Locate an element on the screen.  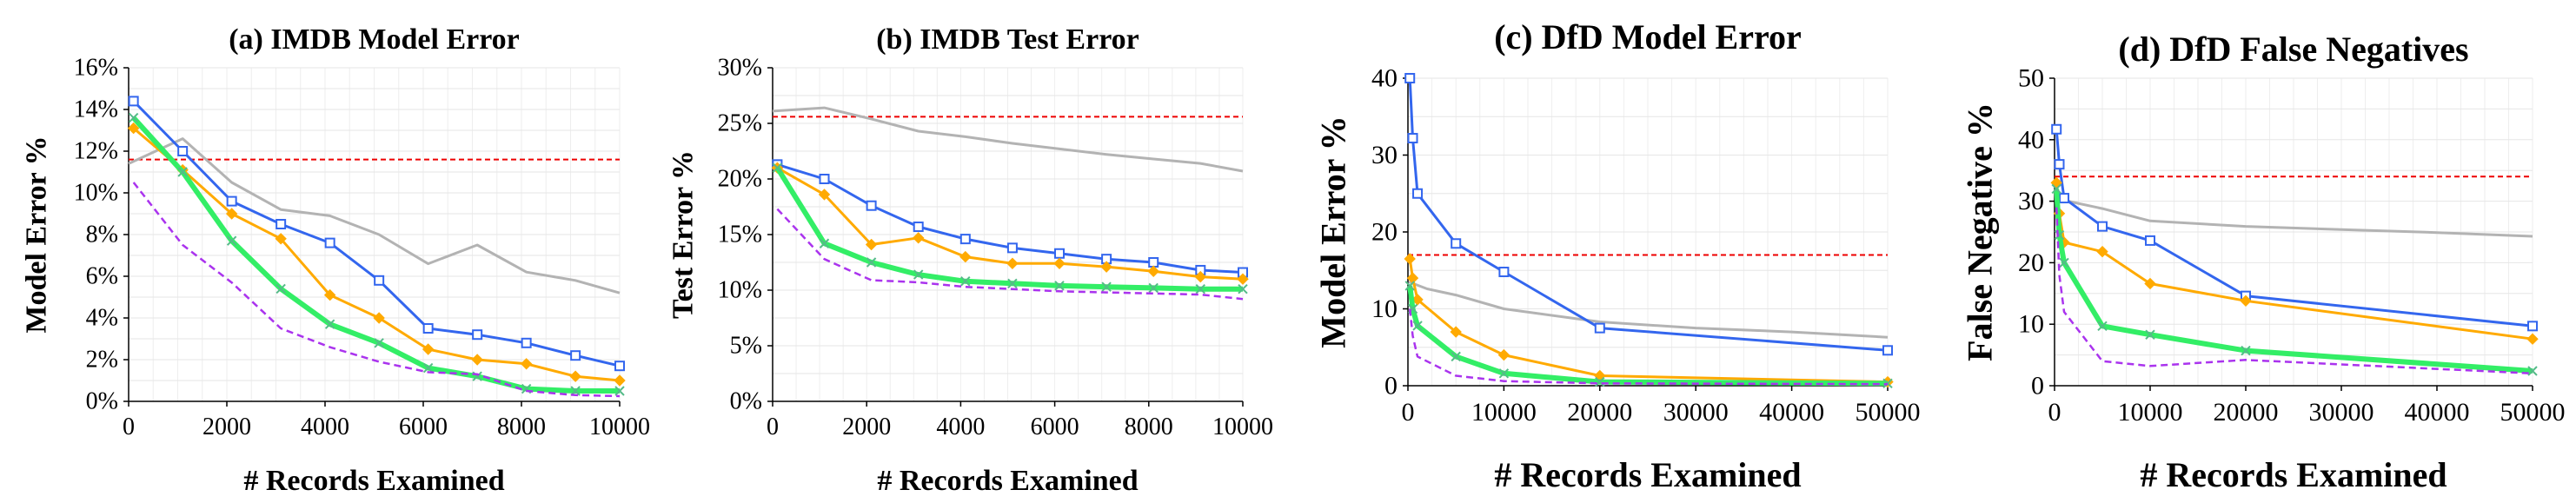
y-tick-label: 0% is located at coordinates (746, 401).